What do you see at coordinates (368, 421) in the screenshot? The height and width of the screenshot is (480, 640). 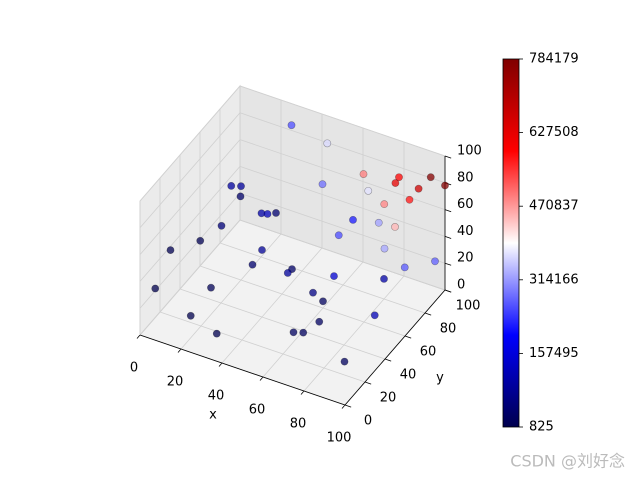 I see `y-tick-label: 0` at bounding box center [368, 421].